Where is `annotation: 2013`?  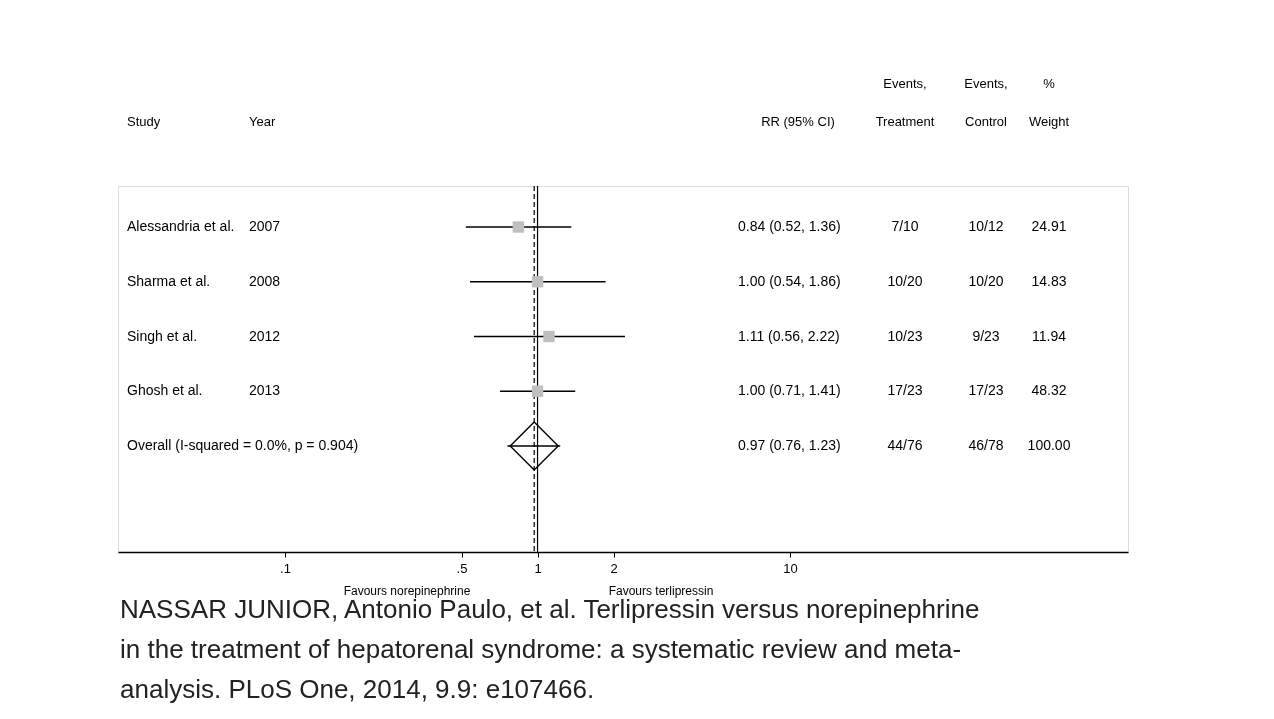
annotation: 2013 is located at coordinates (265, 390).